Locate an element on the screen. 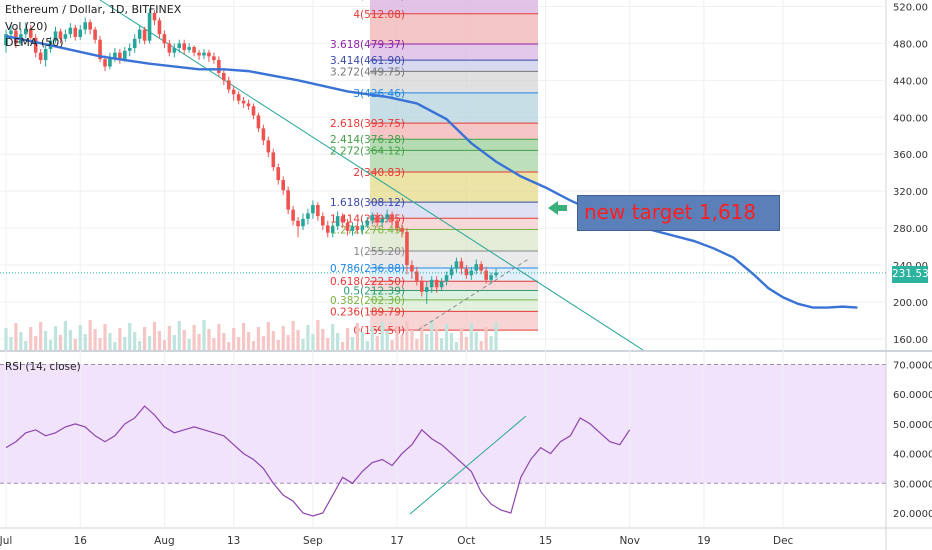  fib-level-label: 2(340.83) is located at coordinates (379, 173).